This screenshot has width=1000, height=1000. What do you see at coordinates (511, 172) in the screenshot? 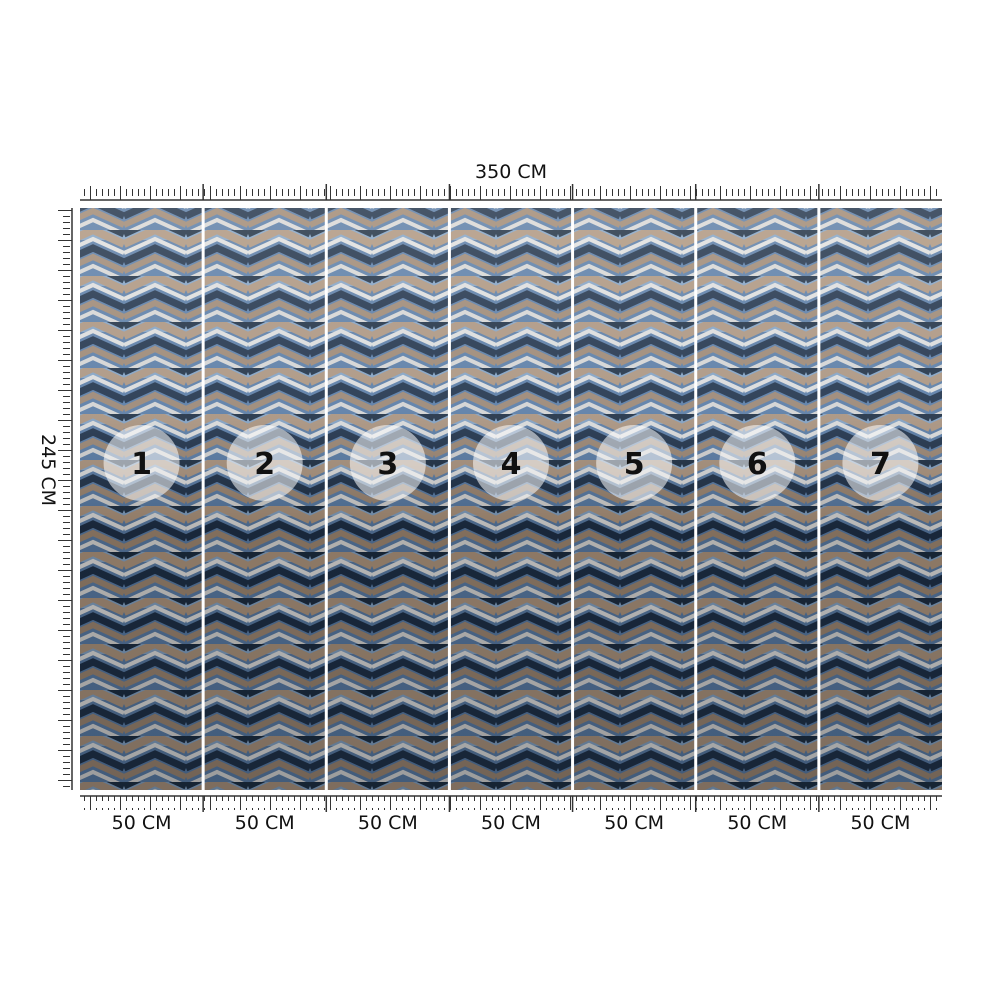
I see `width-label: 350 CM` at bounding box center [511, 172].